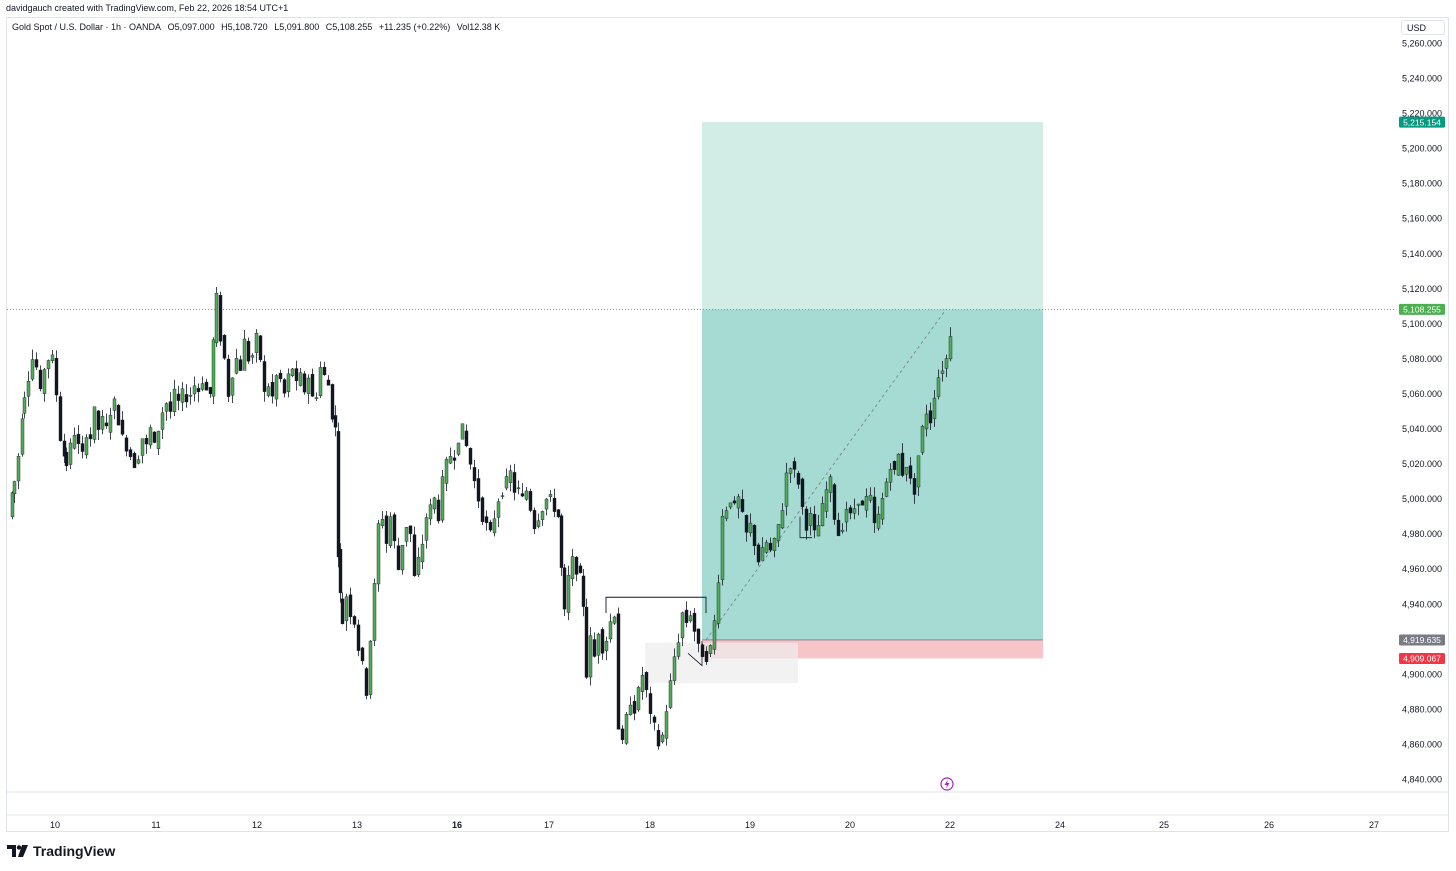 The width and height of the screenshot is (1456, 871). What do you see at coordinates (297, 27) in the screenshot?
I see `low-value: L5,091.800` at bounding box center [297, 27].